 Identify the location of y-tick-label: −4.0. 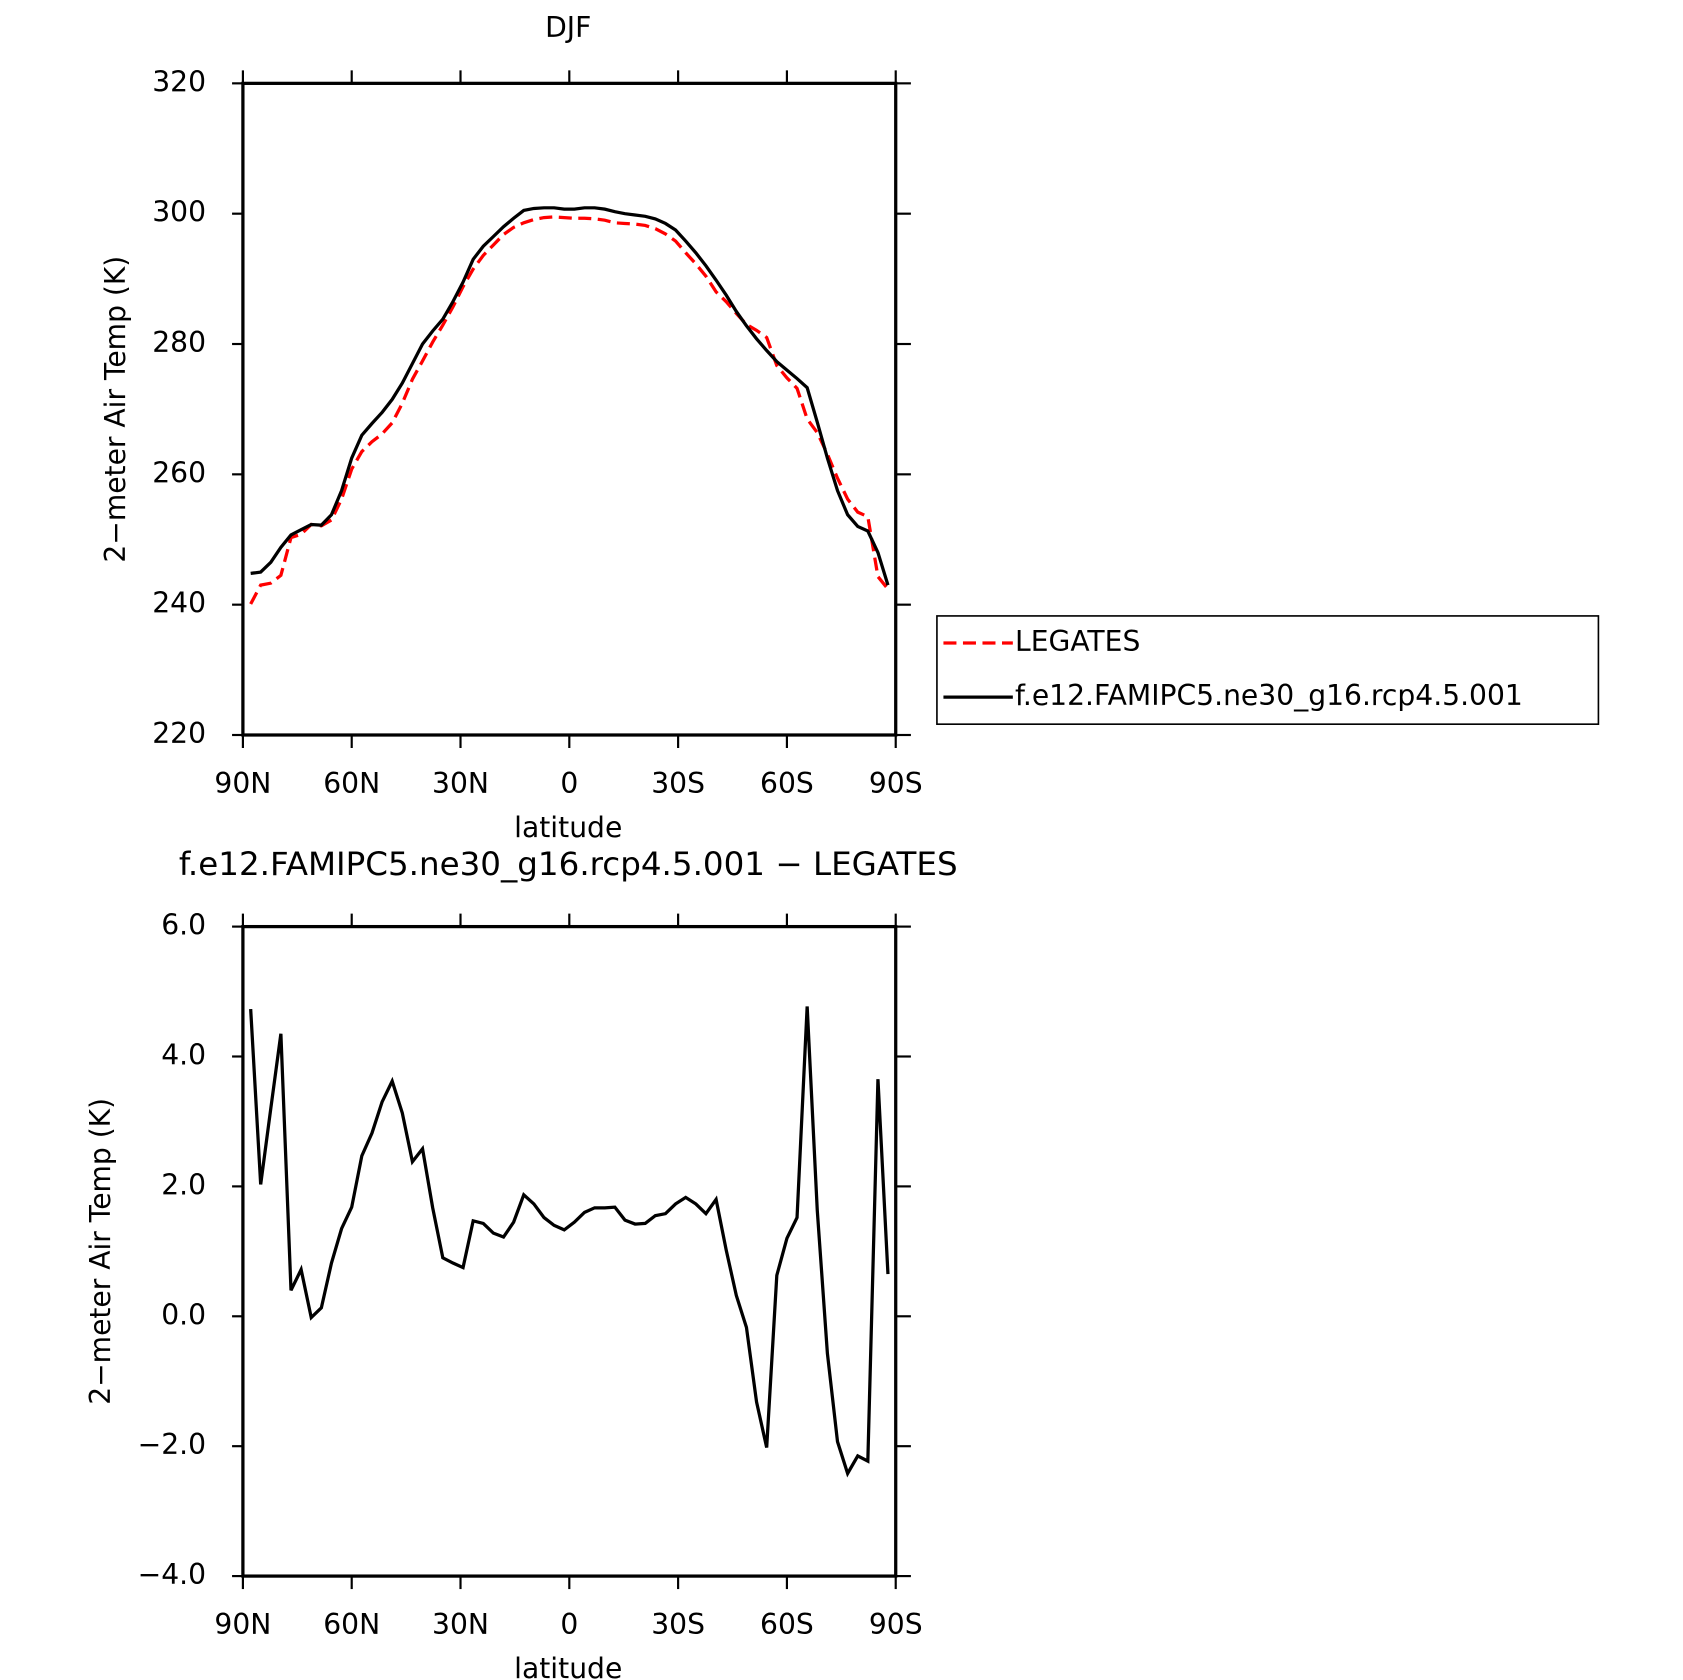
(172, 1574).